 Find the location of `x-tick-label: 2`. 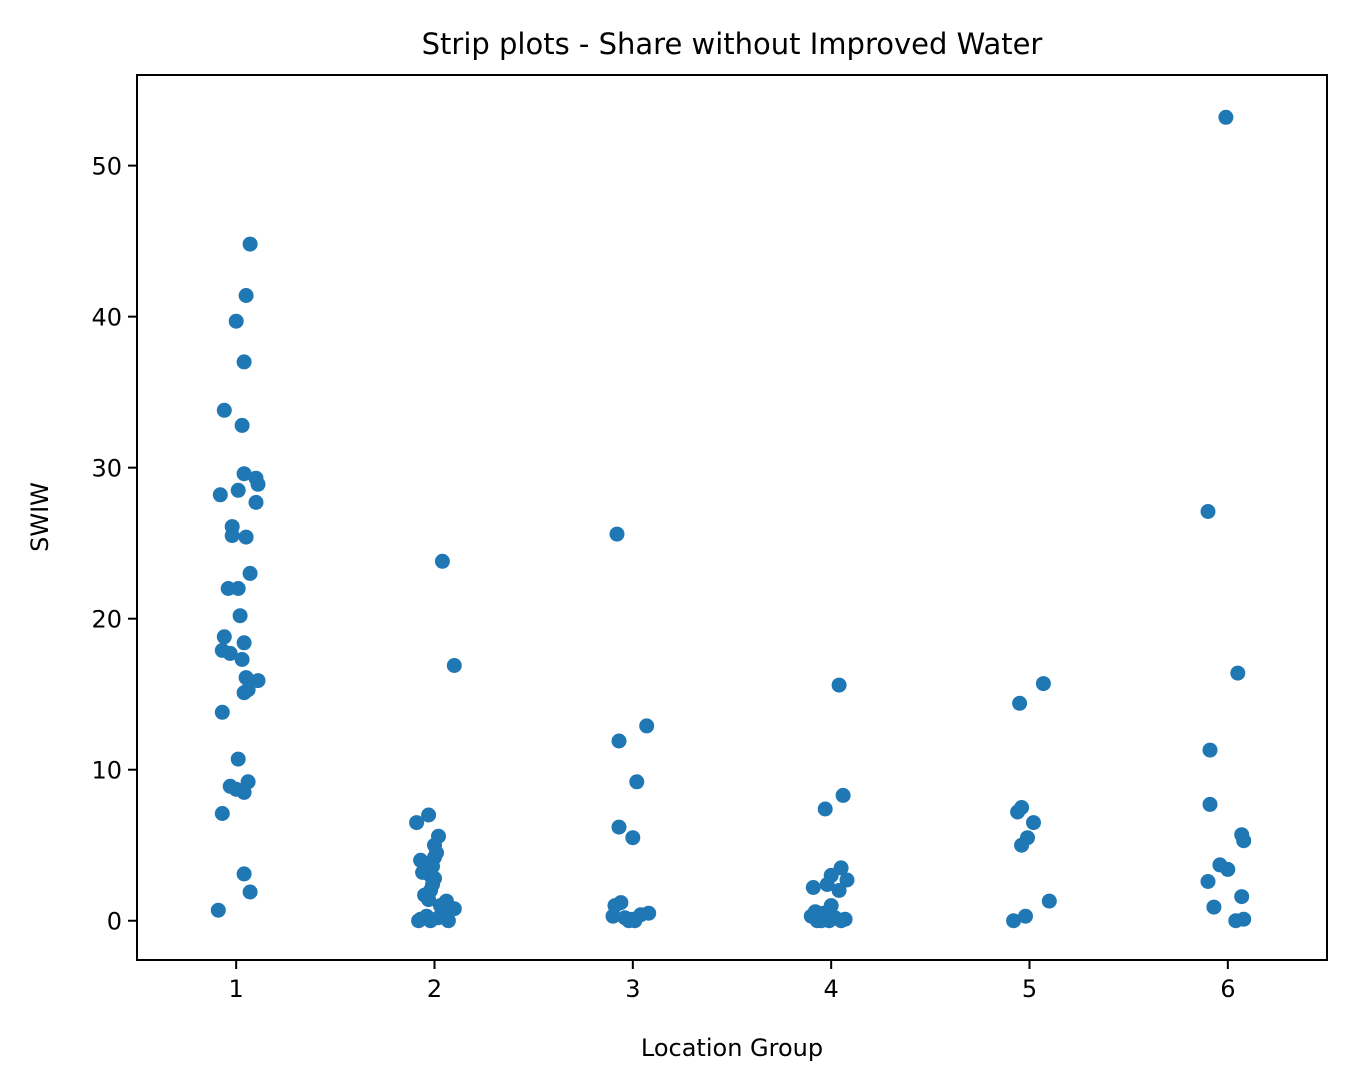

x-tick-label: 2 is located at coordinates (434, 989).